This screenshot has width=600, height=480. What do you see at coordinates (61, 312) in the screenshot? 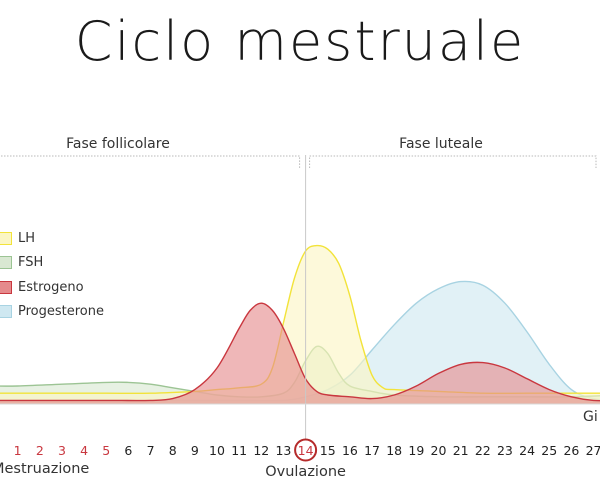
I see `legend-label: Progesterone` at bounding box center [61, 312].